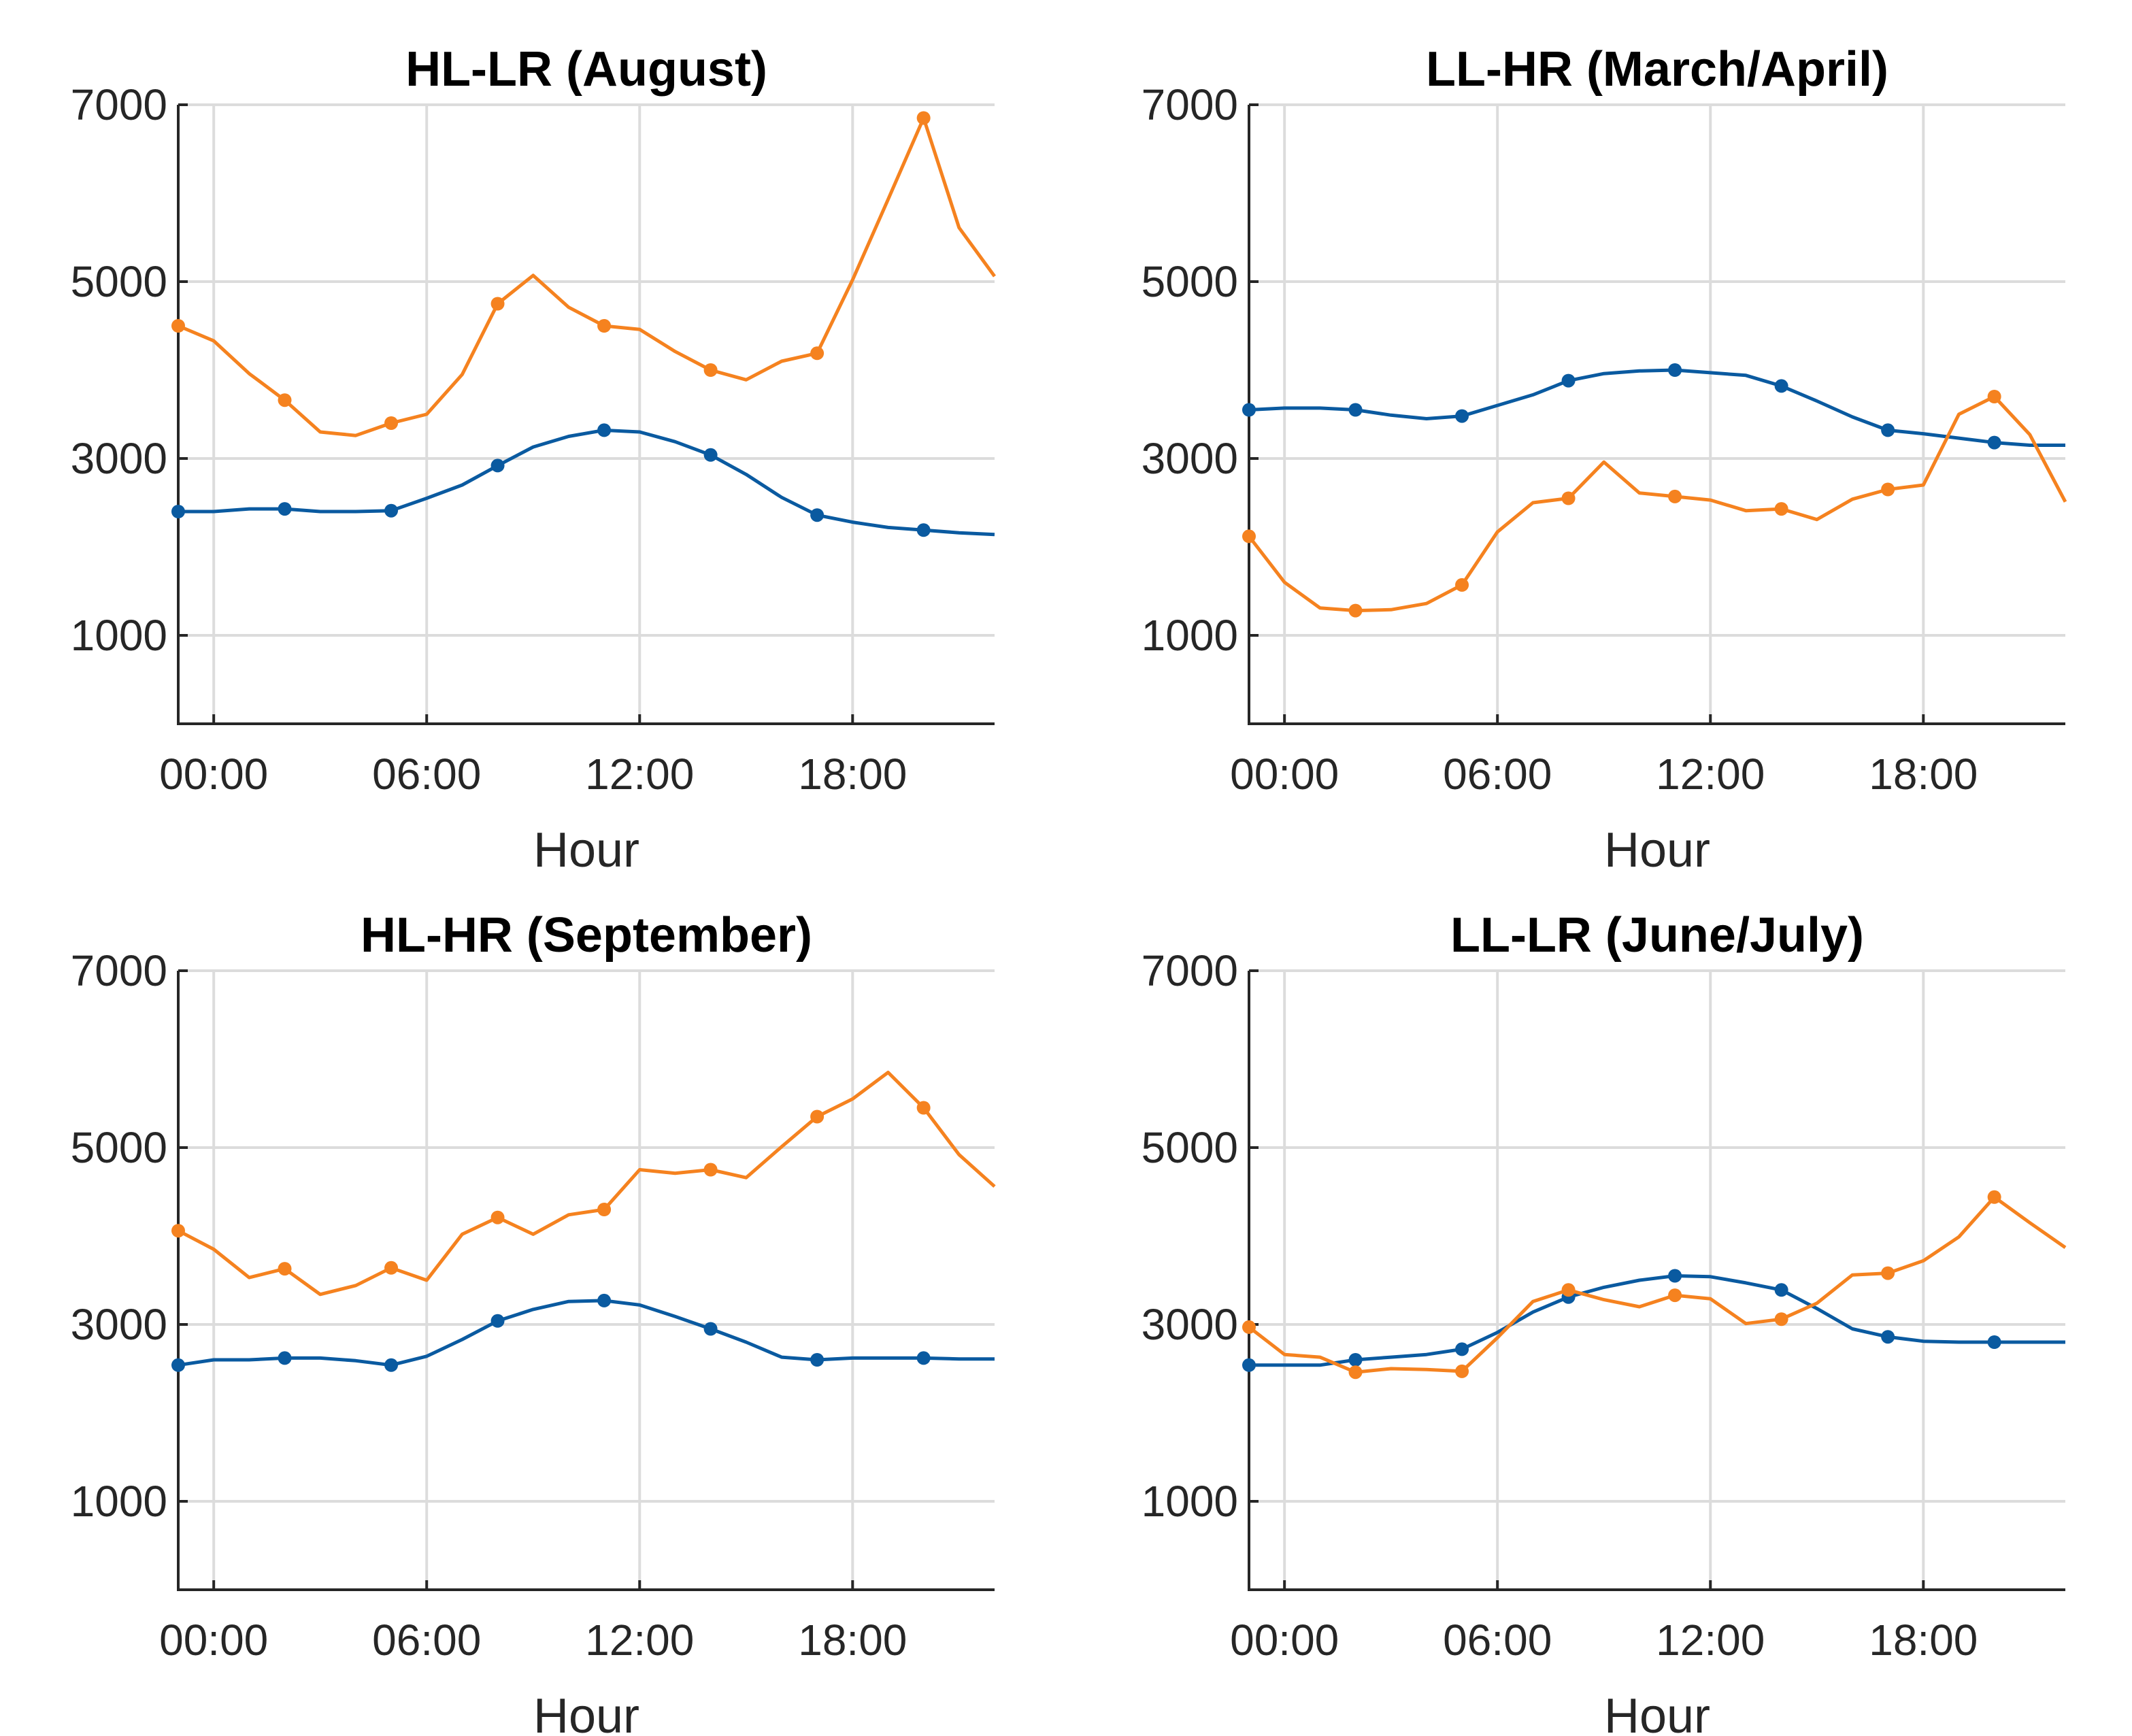 The image size is (2132, 1736). What do you see at coordinates (1657, 69) in the screenshot?
I see `chart-title: LL-HR (March/April)` at bounding box center [1657, 69].